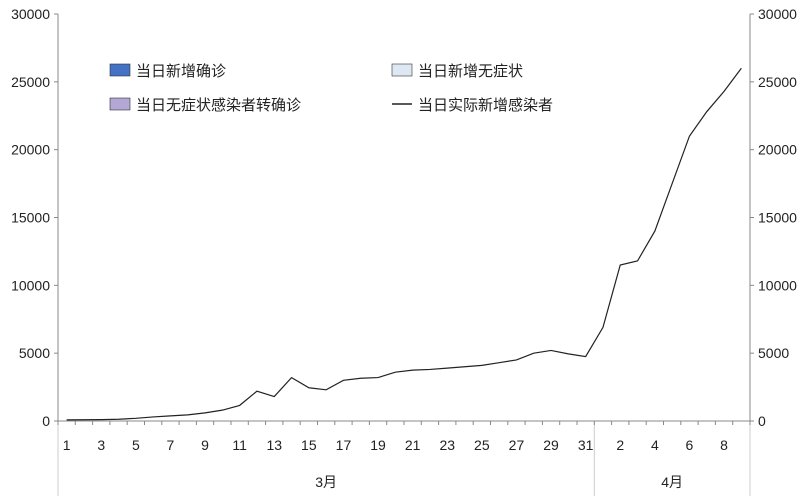  Describe the element at coordinates (67, 445) in the screenshot. I see `x-tick-label: 1` at that location.